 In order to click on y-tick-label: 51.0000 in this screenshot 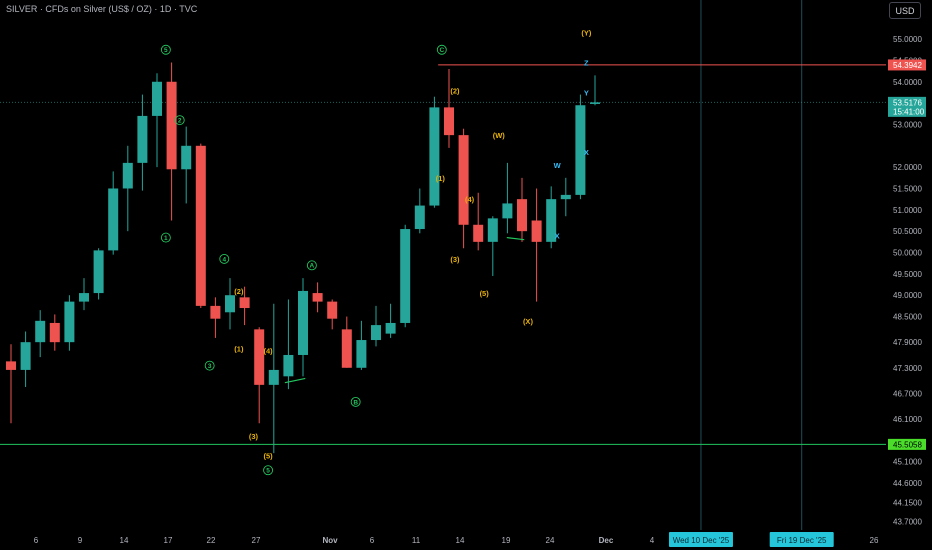, I will do `click(907, 210)`.